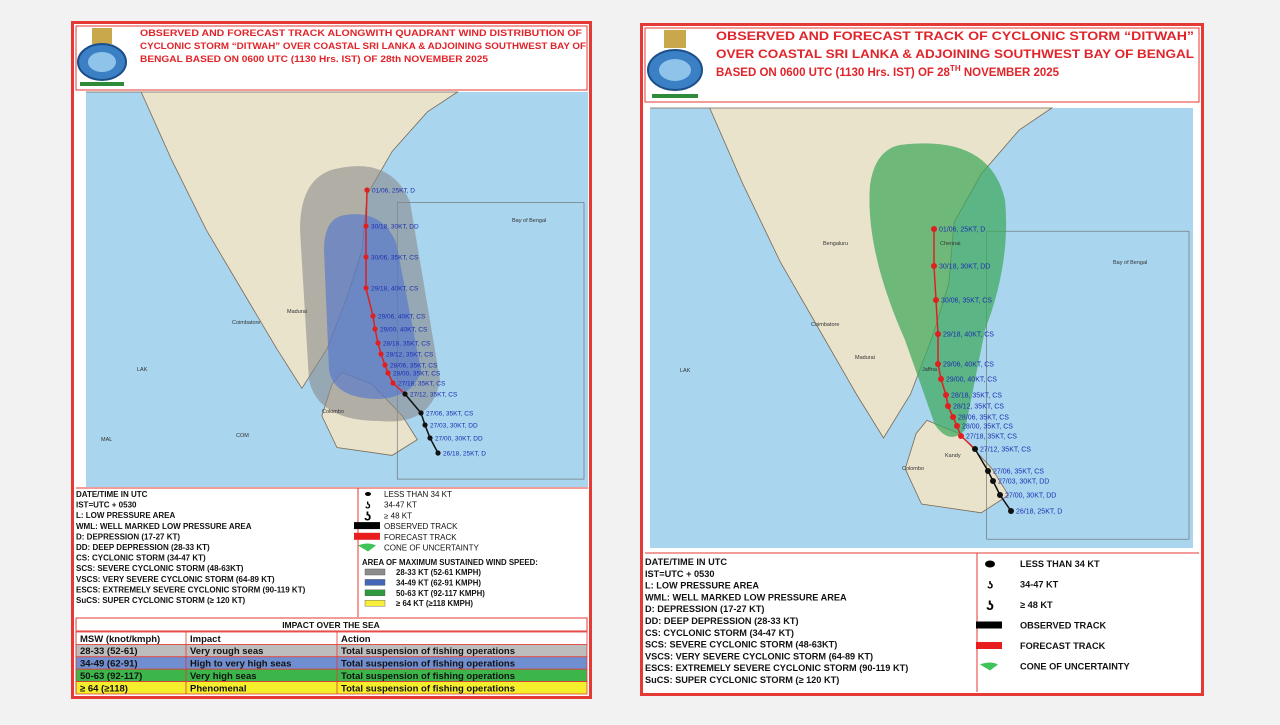  I want to click on legend-symbol-label: 34-47 KT, so click(400, 505).